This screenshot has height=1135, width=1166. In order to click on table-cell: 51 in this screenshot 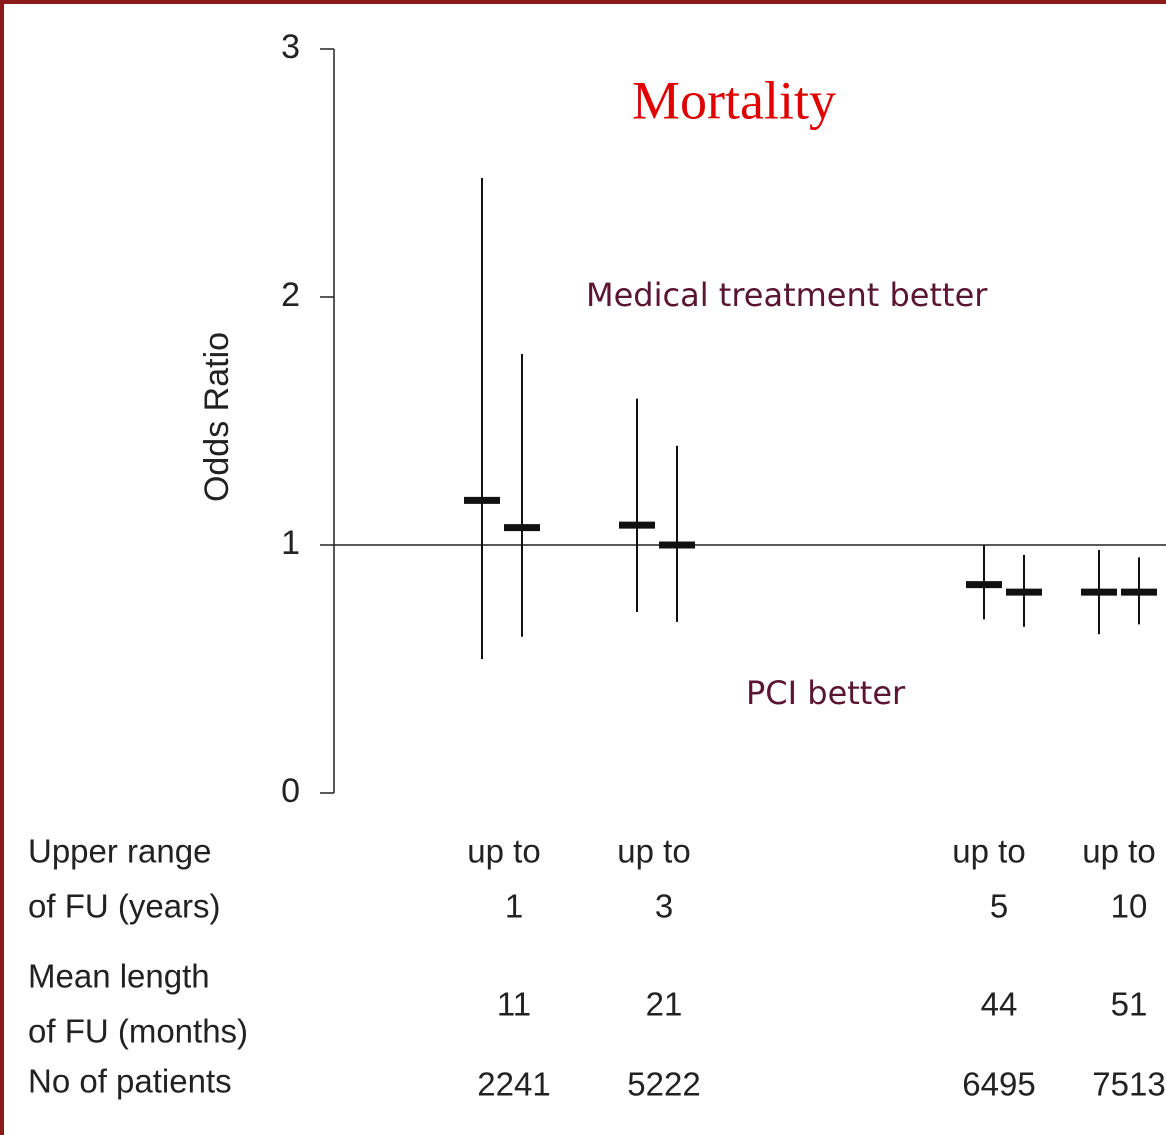, I will do `click(1129, 1004)`.